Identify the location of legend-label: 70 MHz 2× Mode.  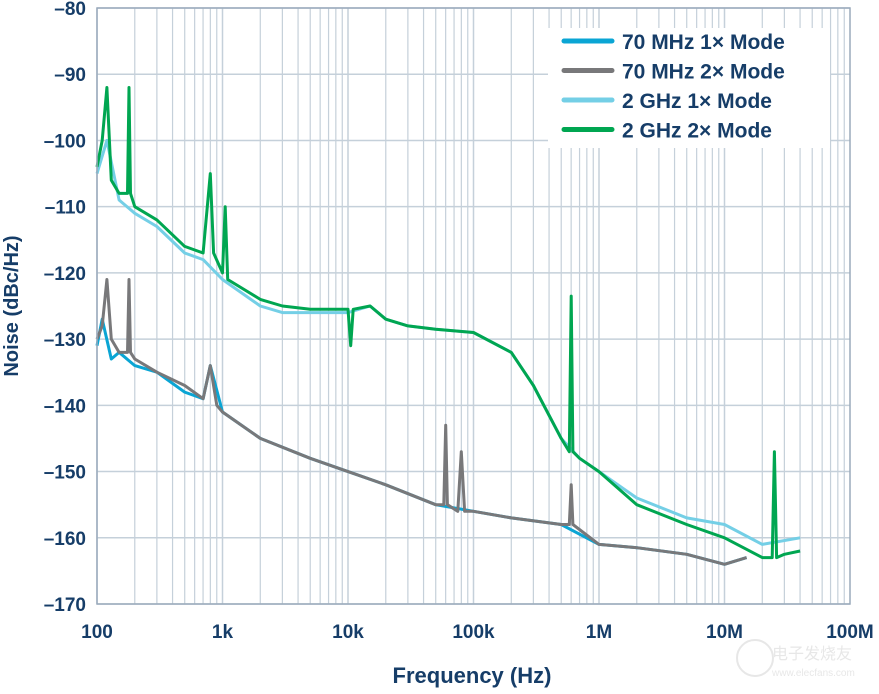
(703, 72).